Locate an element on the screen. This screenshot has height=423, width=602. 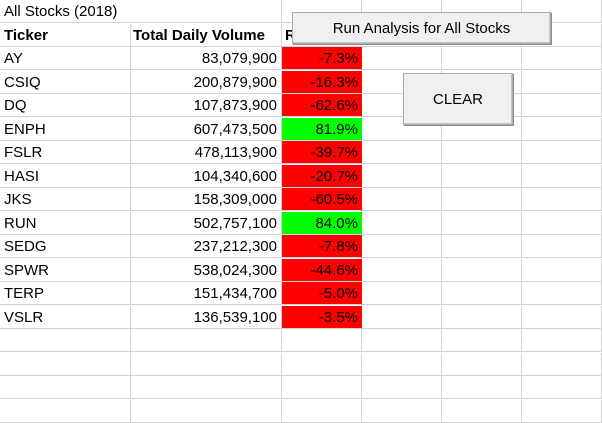
return-cell: -3.5% is located at coordinates (322, 317).